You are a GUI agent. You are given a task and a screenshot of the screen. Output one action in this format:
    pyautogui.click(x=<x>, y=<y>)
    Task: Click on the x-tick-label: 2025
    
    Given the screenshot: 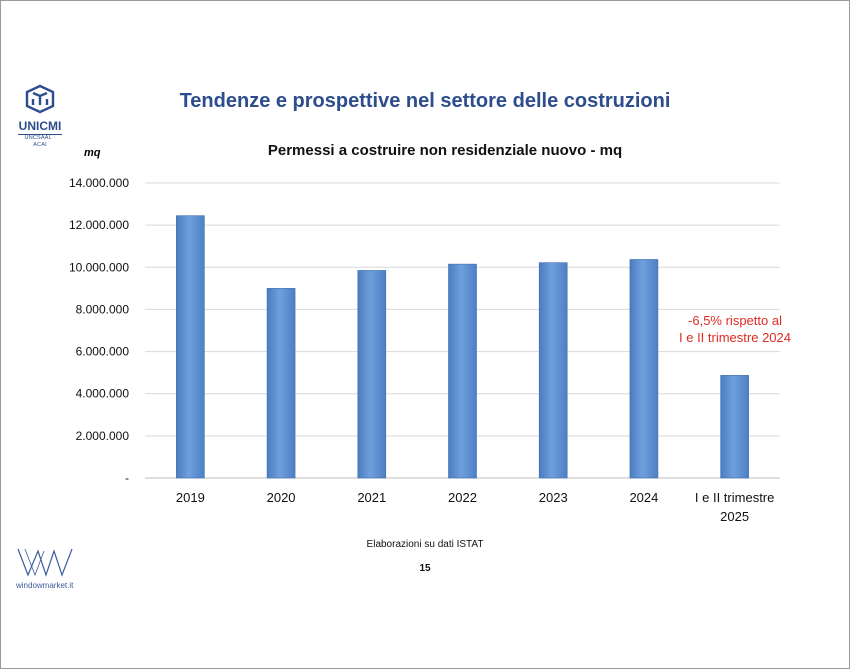 What is the action you would take?
    pyautogui.click(x=734, y=516)
    